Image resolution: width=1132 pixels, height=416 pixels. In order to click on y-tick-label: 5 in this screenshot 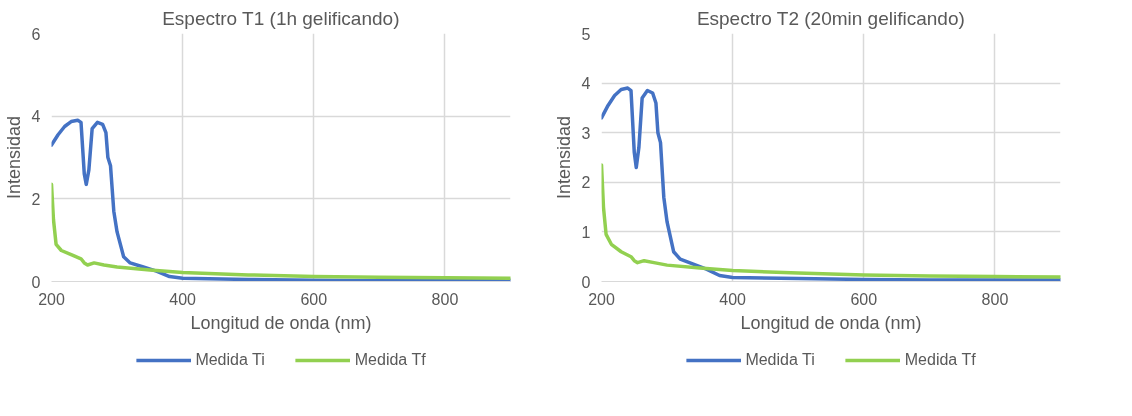, I will do `click(586, 34)`.